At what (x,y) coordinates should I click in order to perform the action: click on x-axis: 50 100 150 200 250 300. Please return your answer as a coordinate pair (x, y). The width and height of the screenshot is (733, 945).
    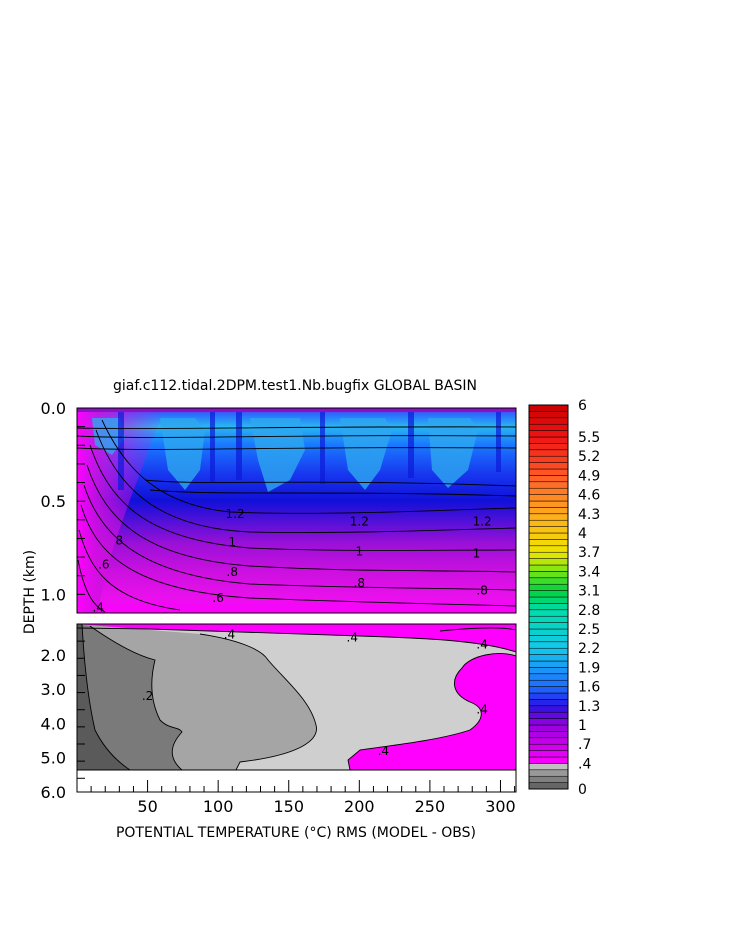
    Looking at the image, I should click on (303, 798).